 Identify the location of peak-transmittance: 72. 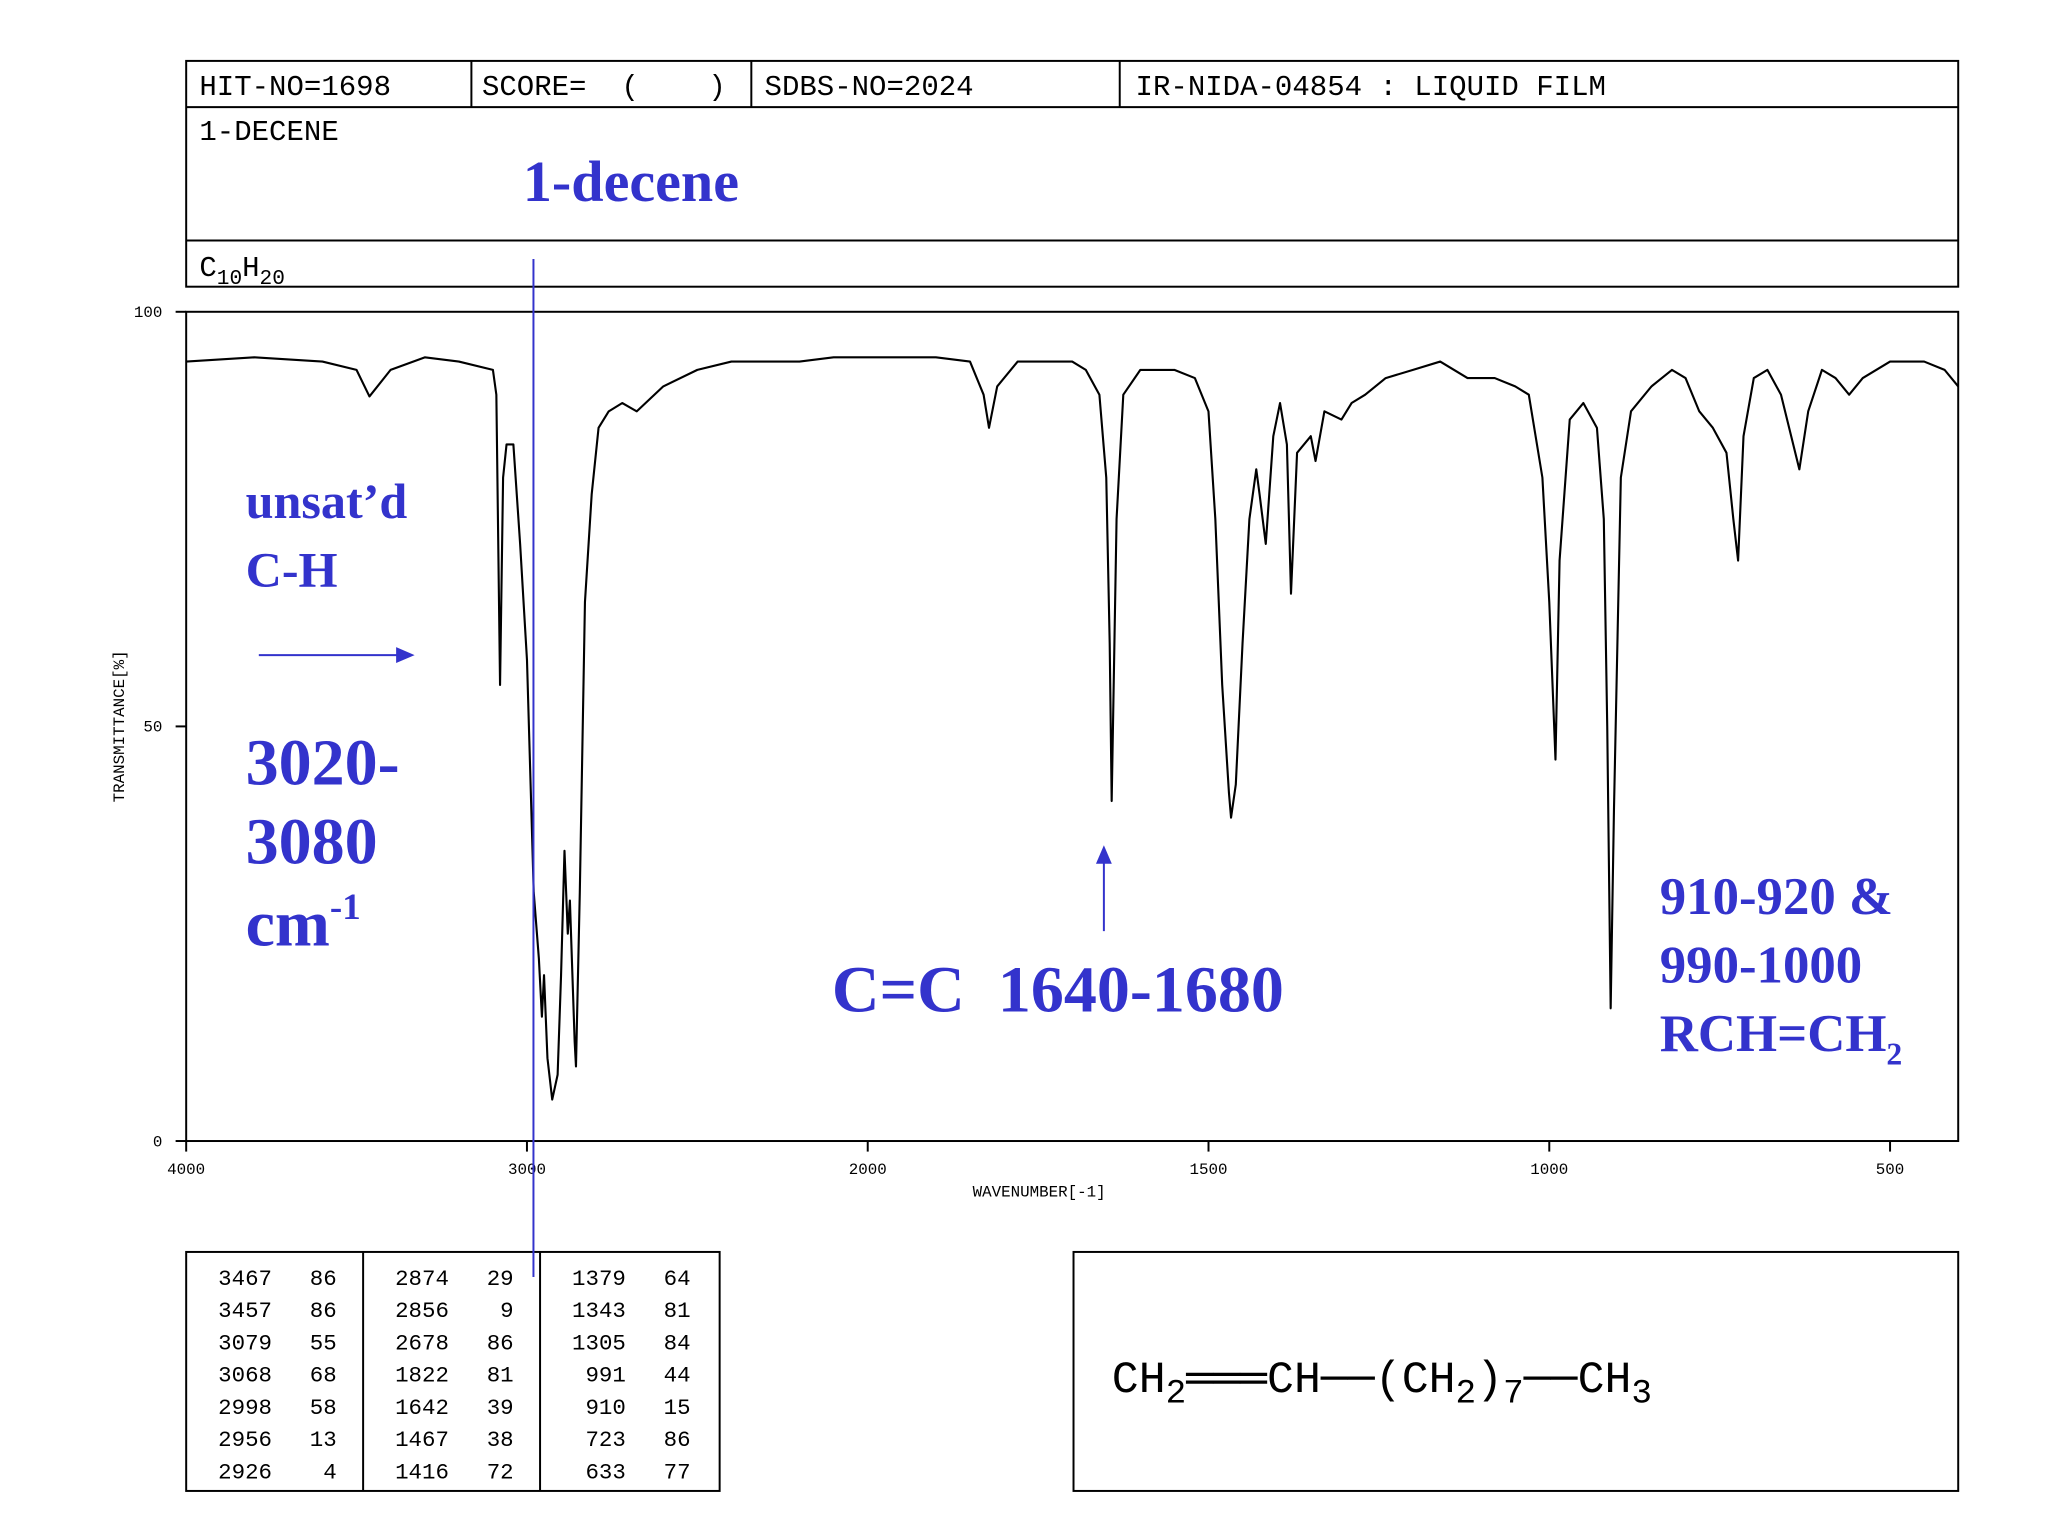
(500, 1472).